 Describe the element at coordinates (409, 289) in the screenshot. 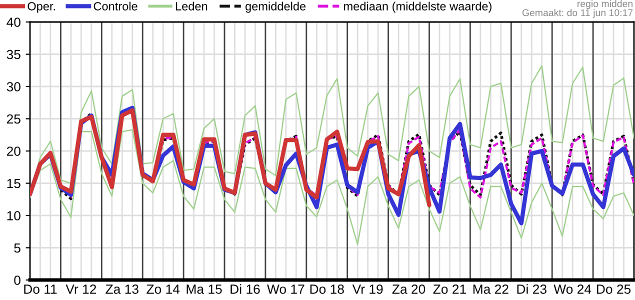

I see `x-tick-label: Za 20` at that location.